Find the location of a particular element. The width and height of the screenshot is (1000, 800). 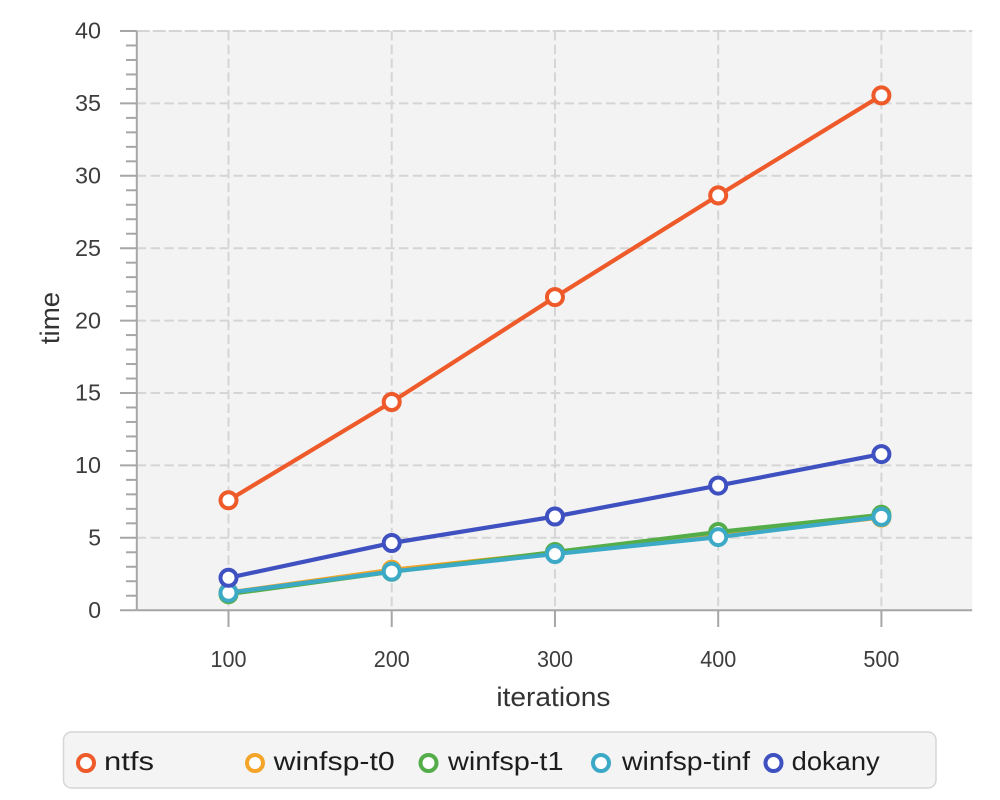

svg-text: 200 is located at coordinates (392, 659).